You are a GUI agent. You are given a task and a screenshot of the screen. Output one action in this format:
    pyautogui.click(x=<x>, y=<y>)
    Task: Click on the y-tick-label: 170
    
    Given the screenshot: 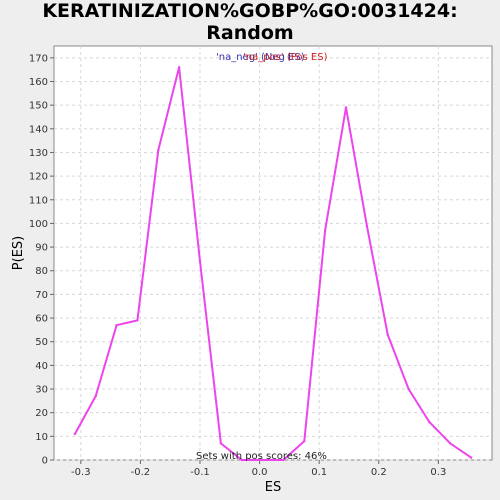 What is the action you would take?
    pyautogui.click(x=38, y=58)
    